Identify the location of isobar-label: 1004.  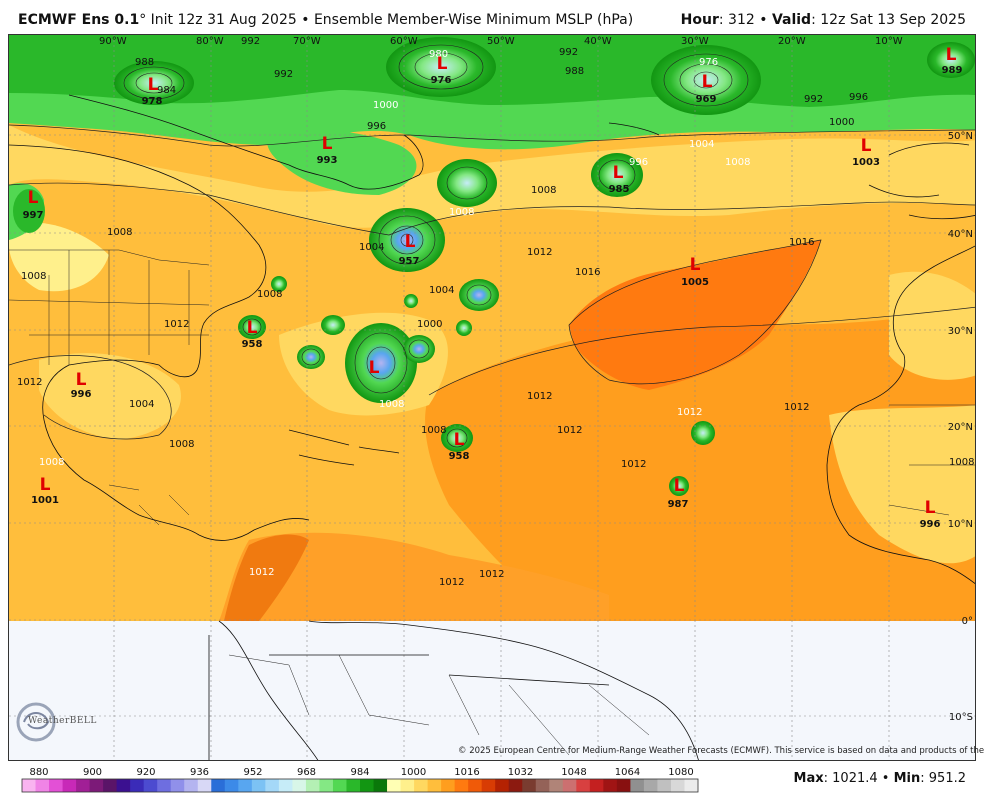
(701, 144).